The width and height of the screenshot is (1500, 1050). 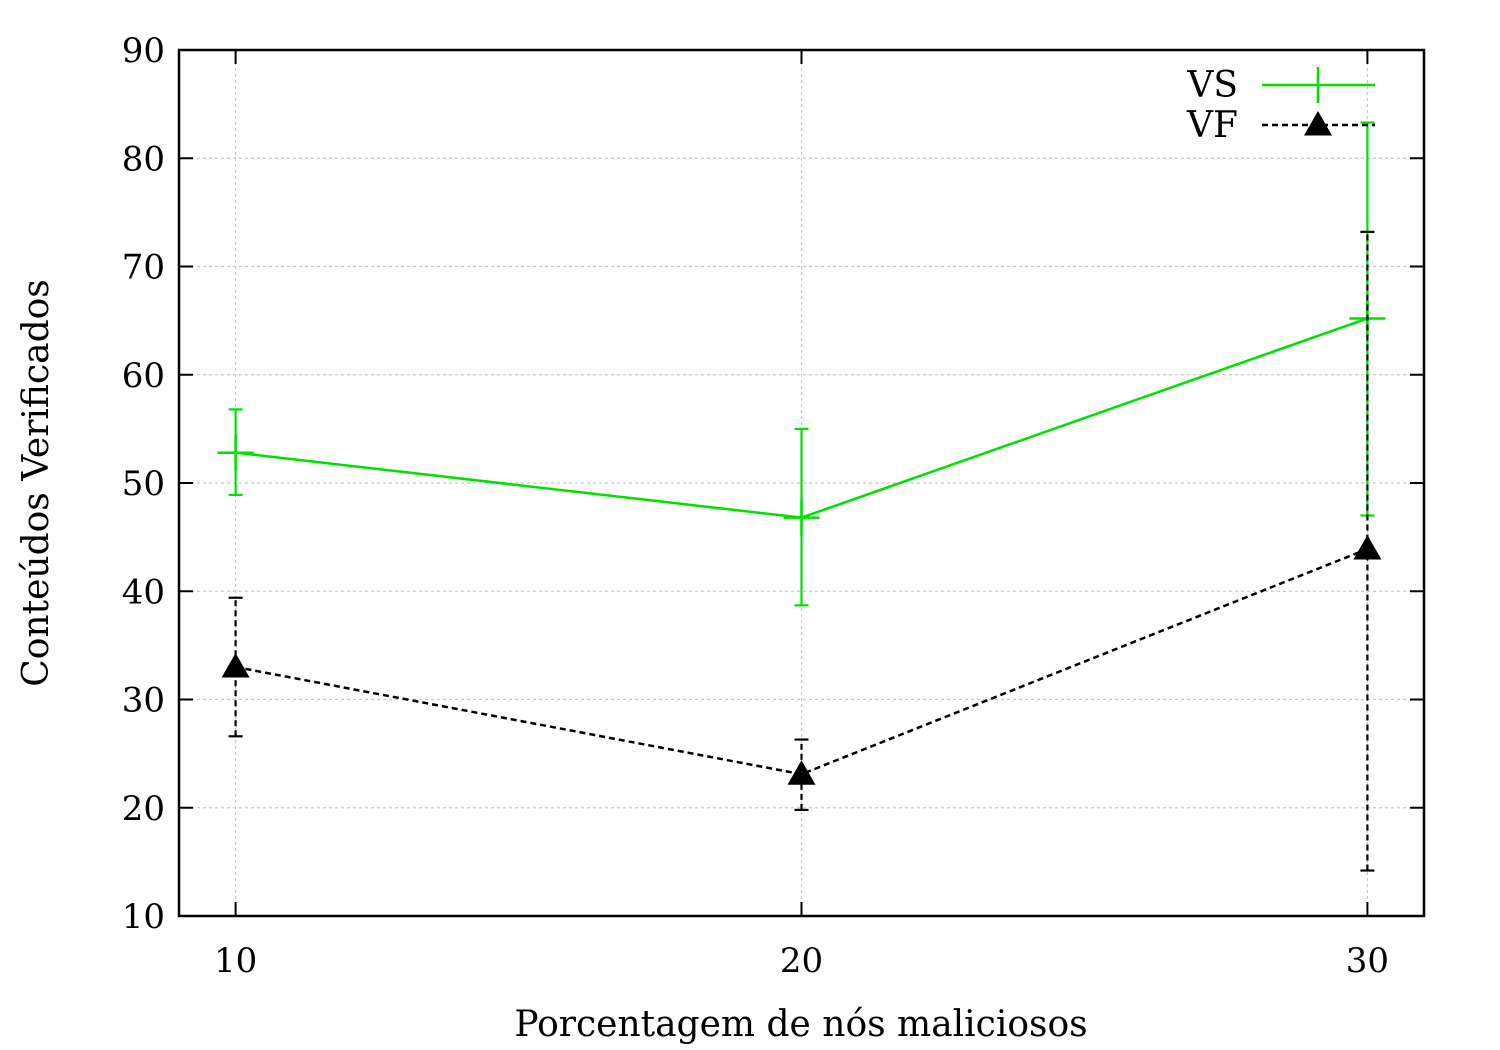 I want to click on y-tick-label: 40, so click(x=143, y=592).